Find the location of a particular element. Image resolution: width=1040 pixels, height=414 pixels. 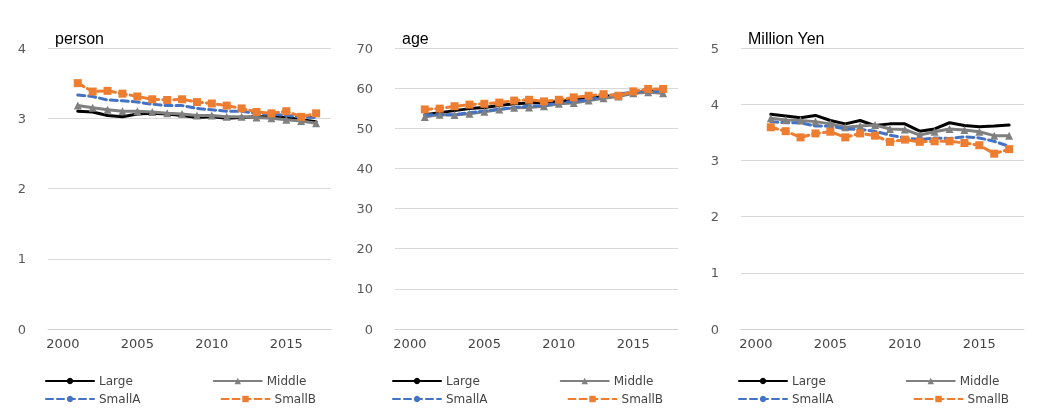

y-axis-title: age is located at coordinates (415, 38).